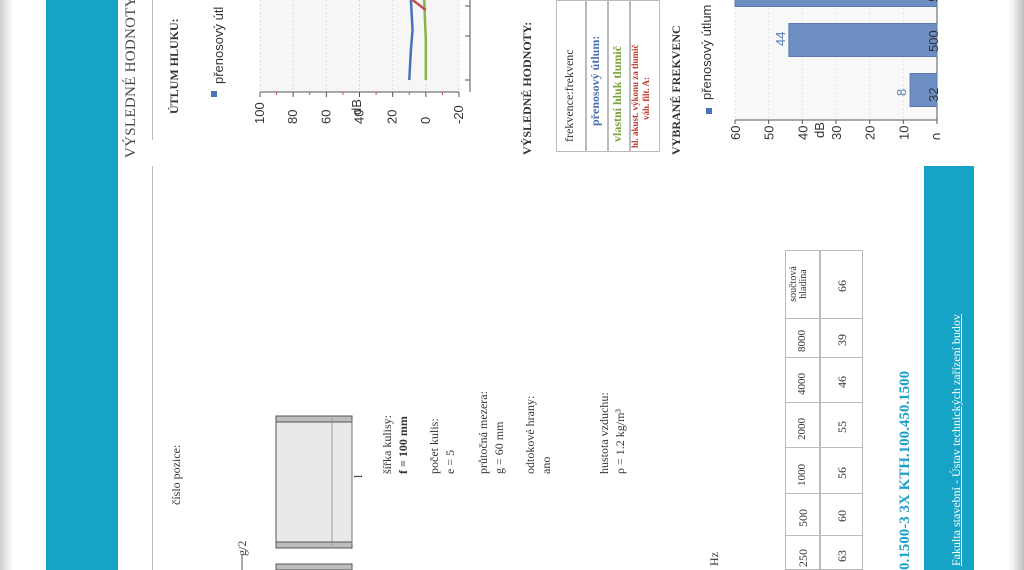 The image size is (1024, 570). What do you see at coordinates (434, 446) in the screenshot?
I see `pocet-label: počet kulis:` at bounding box center [434, 446].